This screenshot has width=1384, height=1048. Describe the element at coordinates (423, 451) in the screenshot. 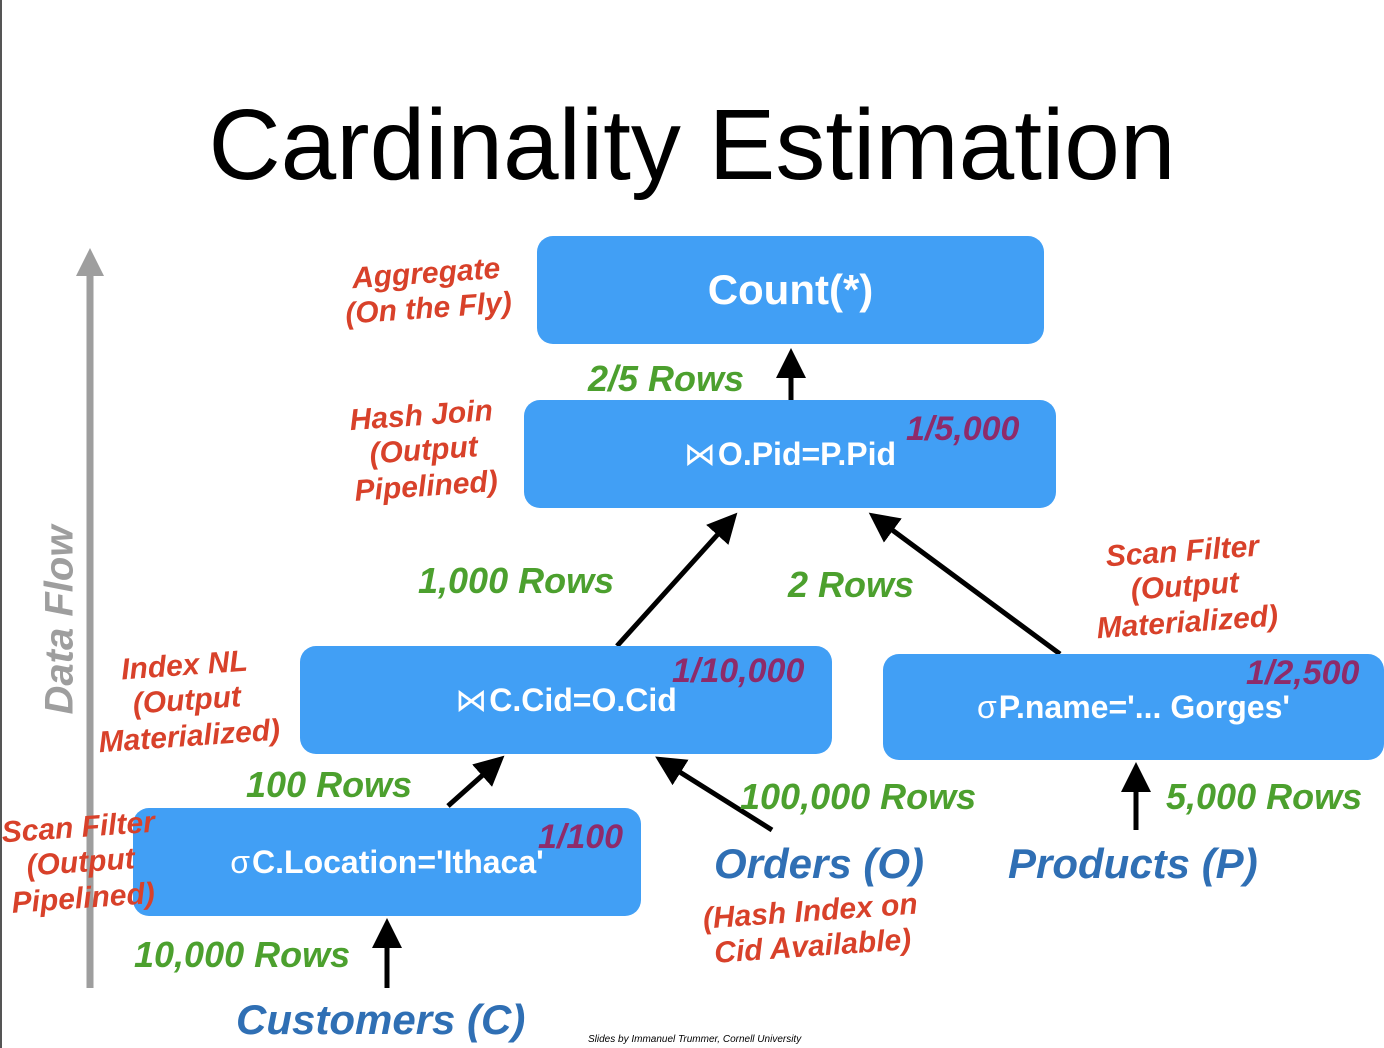

I see `annotation-hash-join: Hash Join (Output Pipelined)` at that location.